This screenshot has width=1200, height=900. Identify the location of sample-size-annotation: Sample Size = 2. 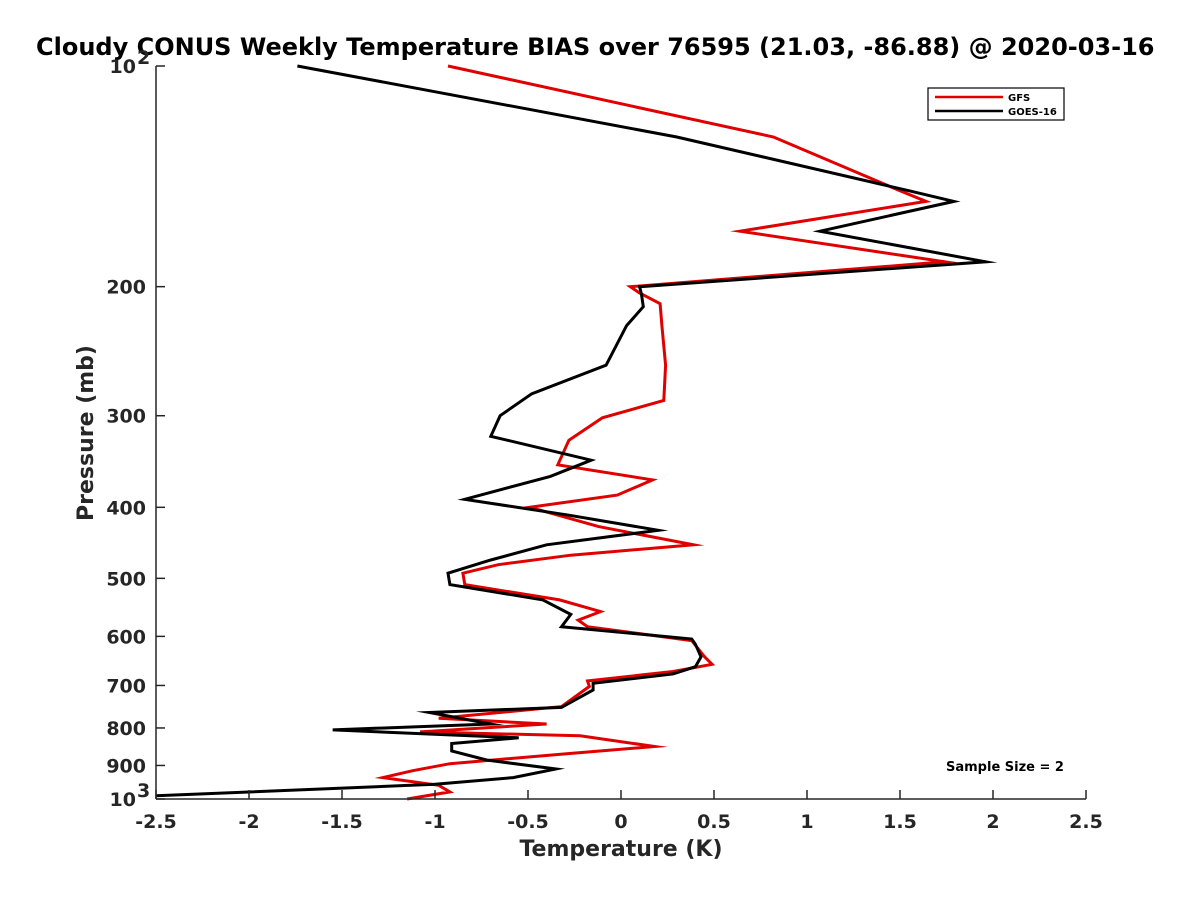
(1005, 767).